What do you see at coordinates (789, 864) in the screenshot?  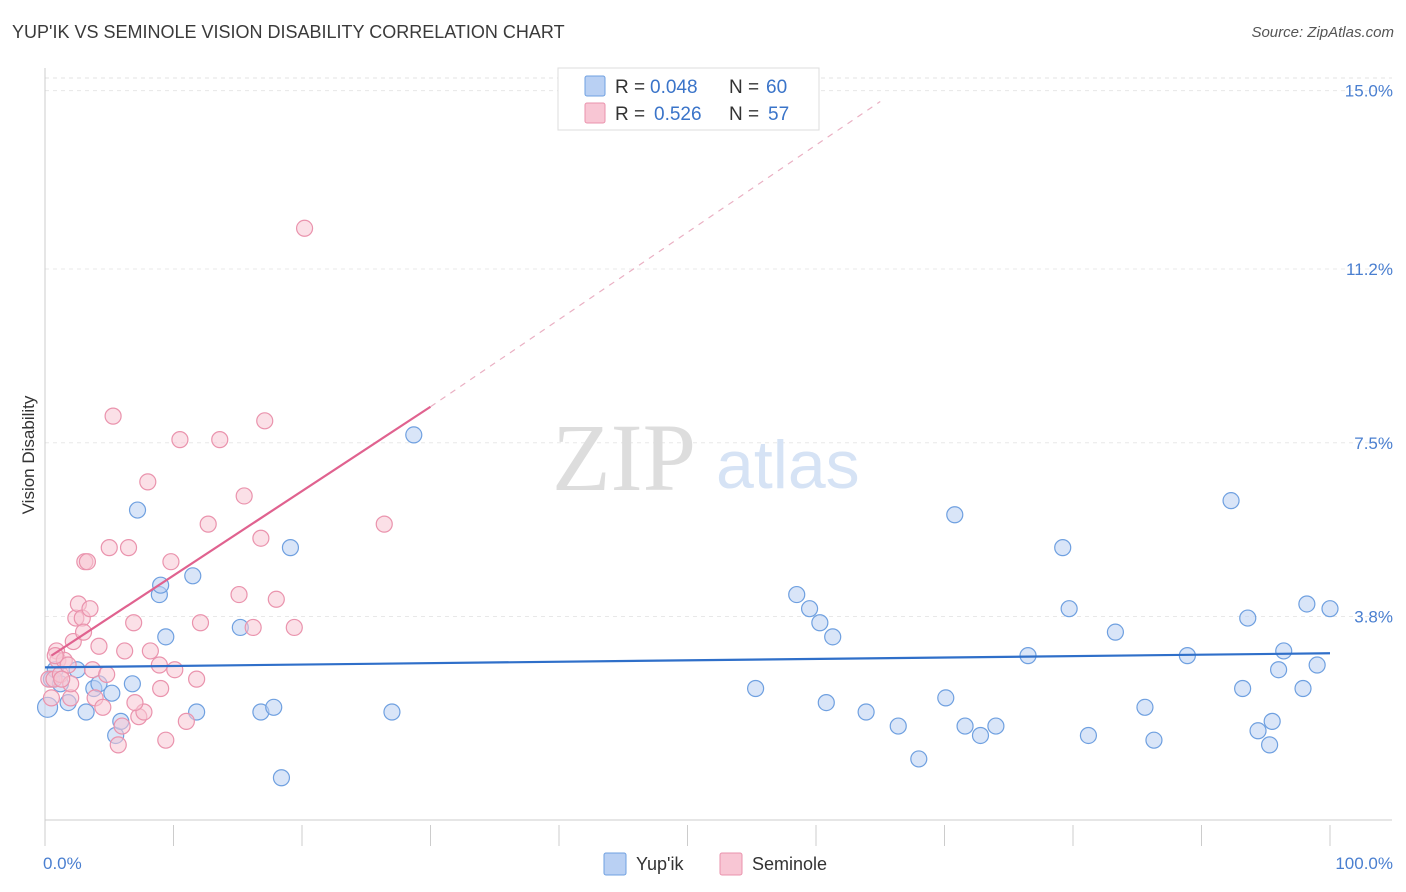 I see `bottom-legend-label-seminole: Seminole` at bounding box center [789, 864].